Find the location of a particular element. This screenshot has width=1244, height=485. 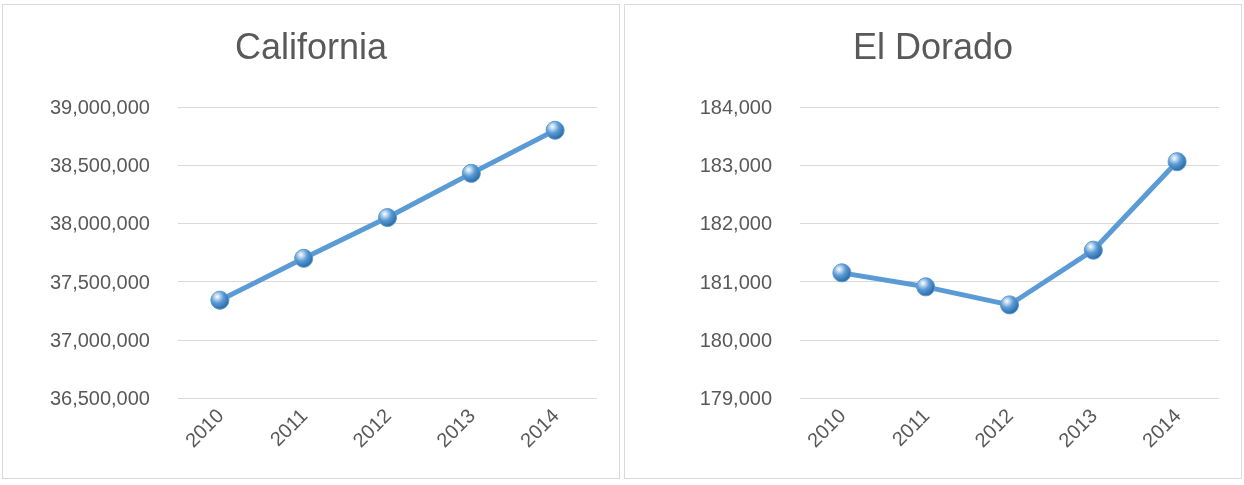

y-tick-label: 181,000 is located at coordinates (735, 281).